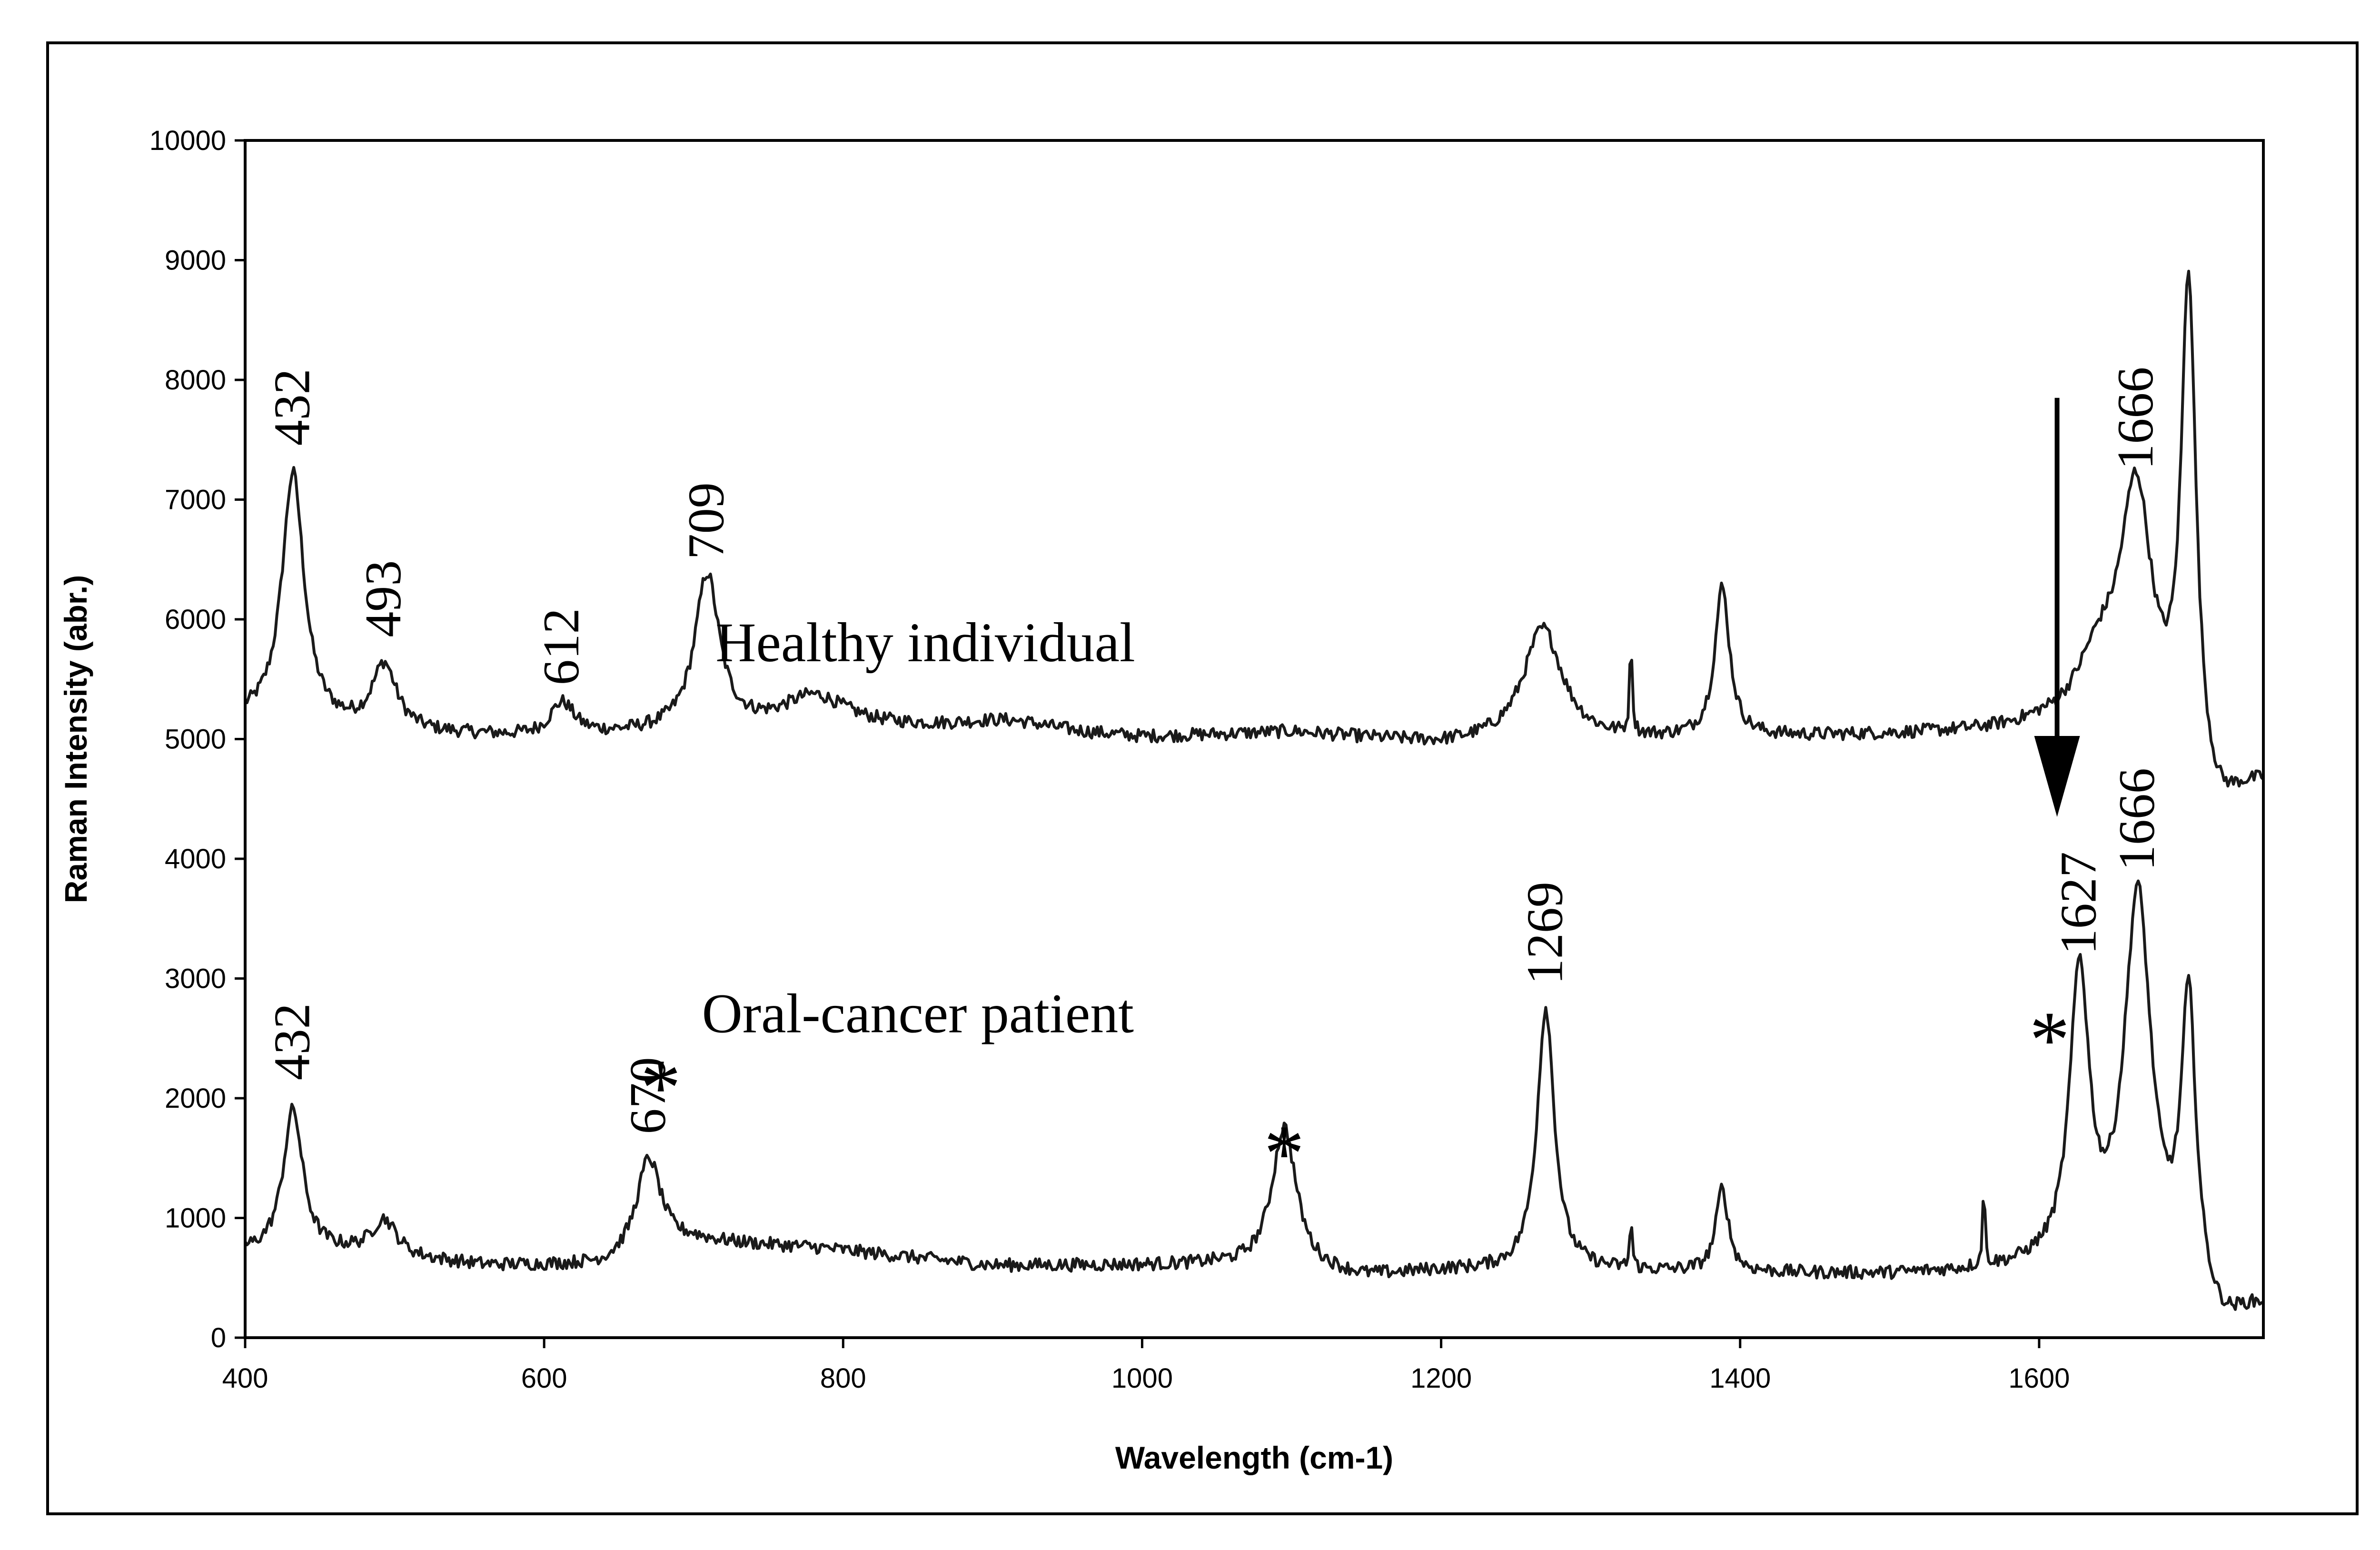  What do you see at coordinates (1441, 1378) in the screenshot?
I see `x-tick-label: 1200` at bounding box center [1441, 1378].